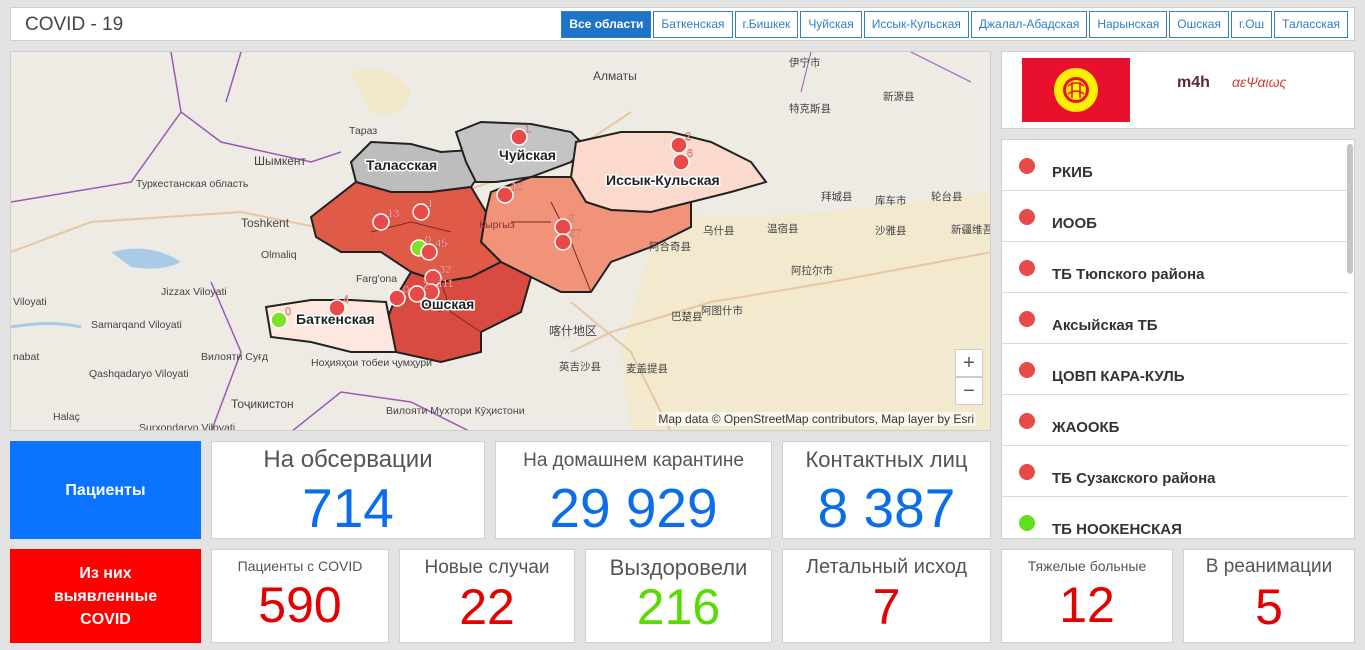  What do you see at coordinates (348, 459) in the screenshot?
I see `observation-title: На обсервации` at bounding box center [348, 459].